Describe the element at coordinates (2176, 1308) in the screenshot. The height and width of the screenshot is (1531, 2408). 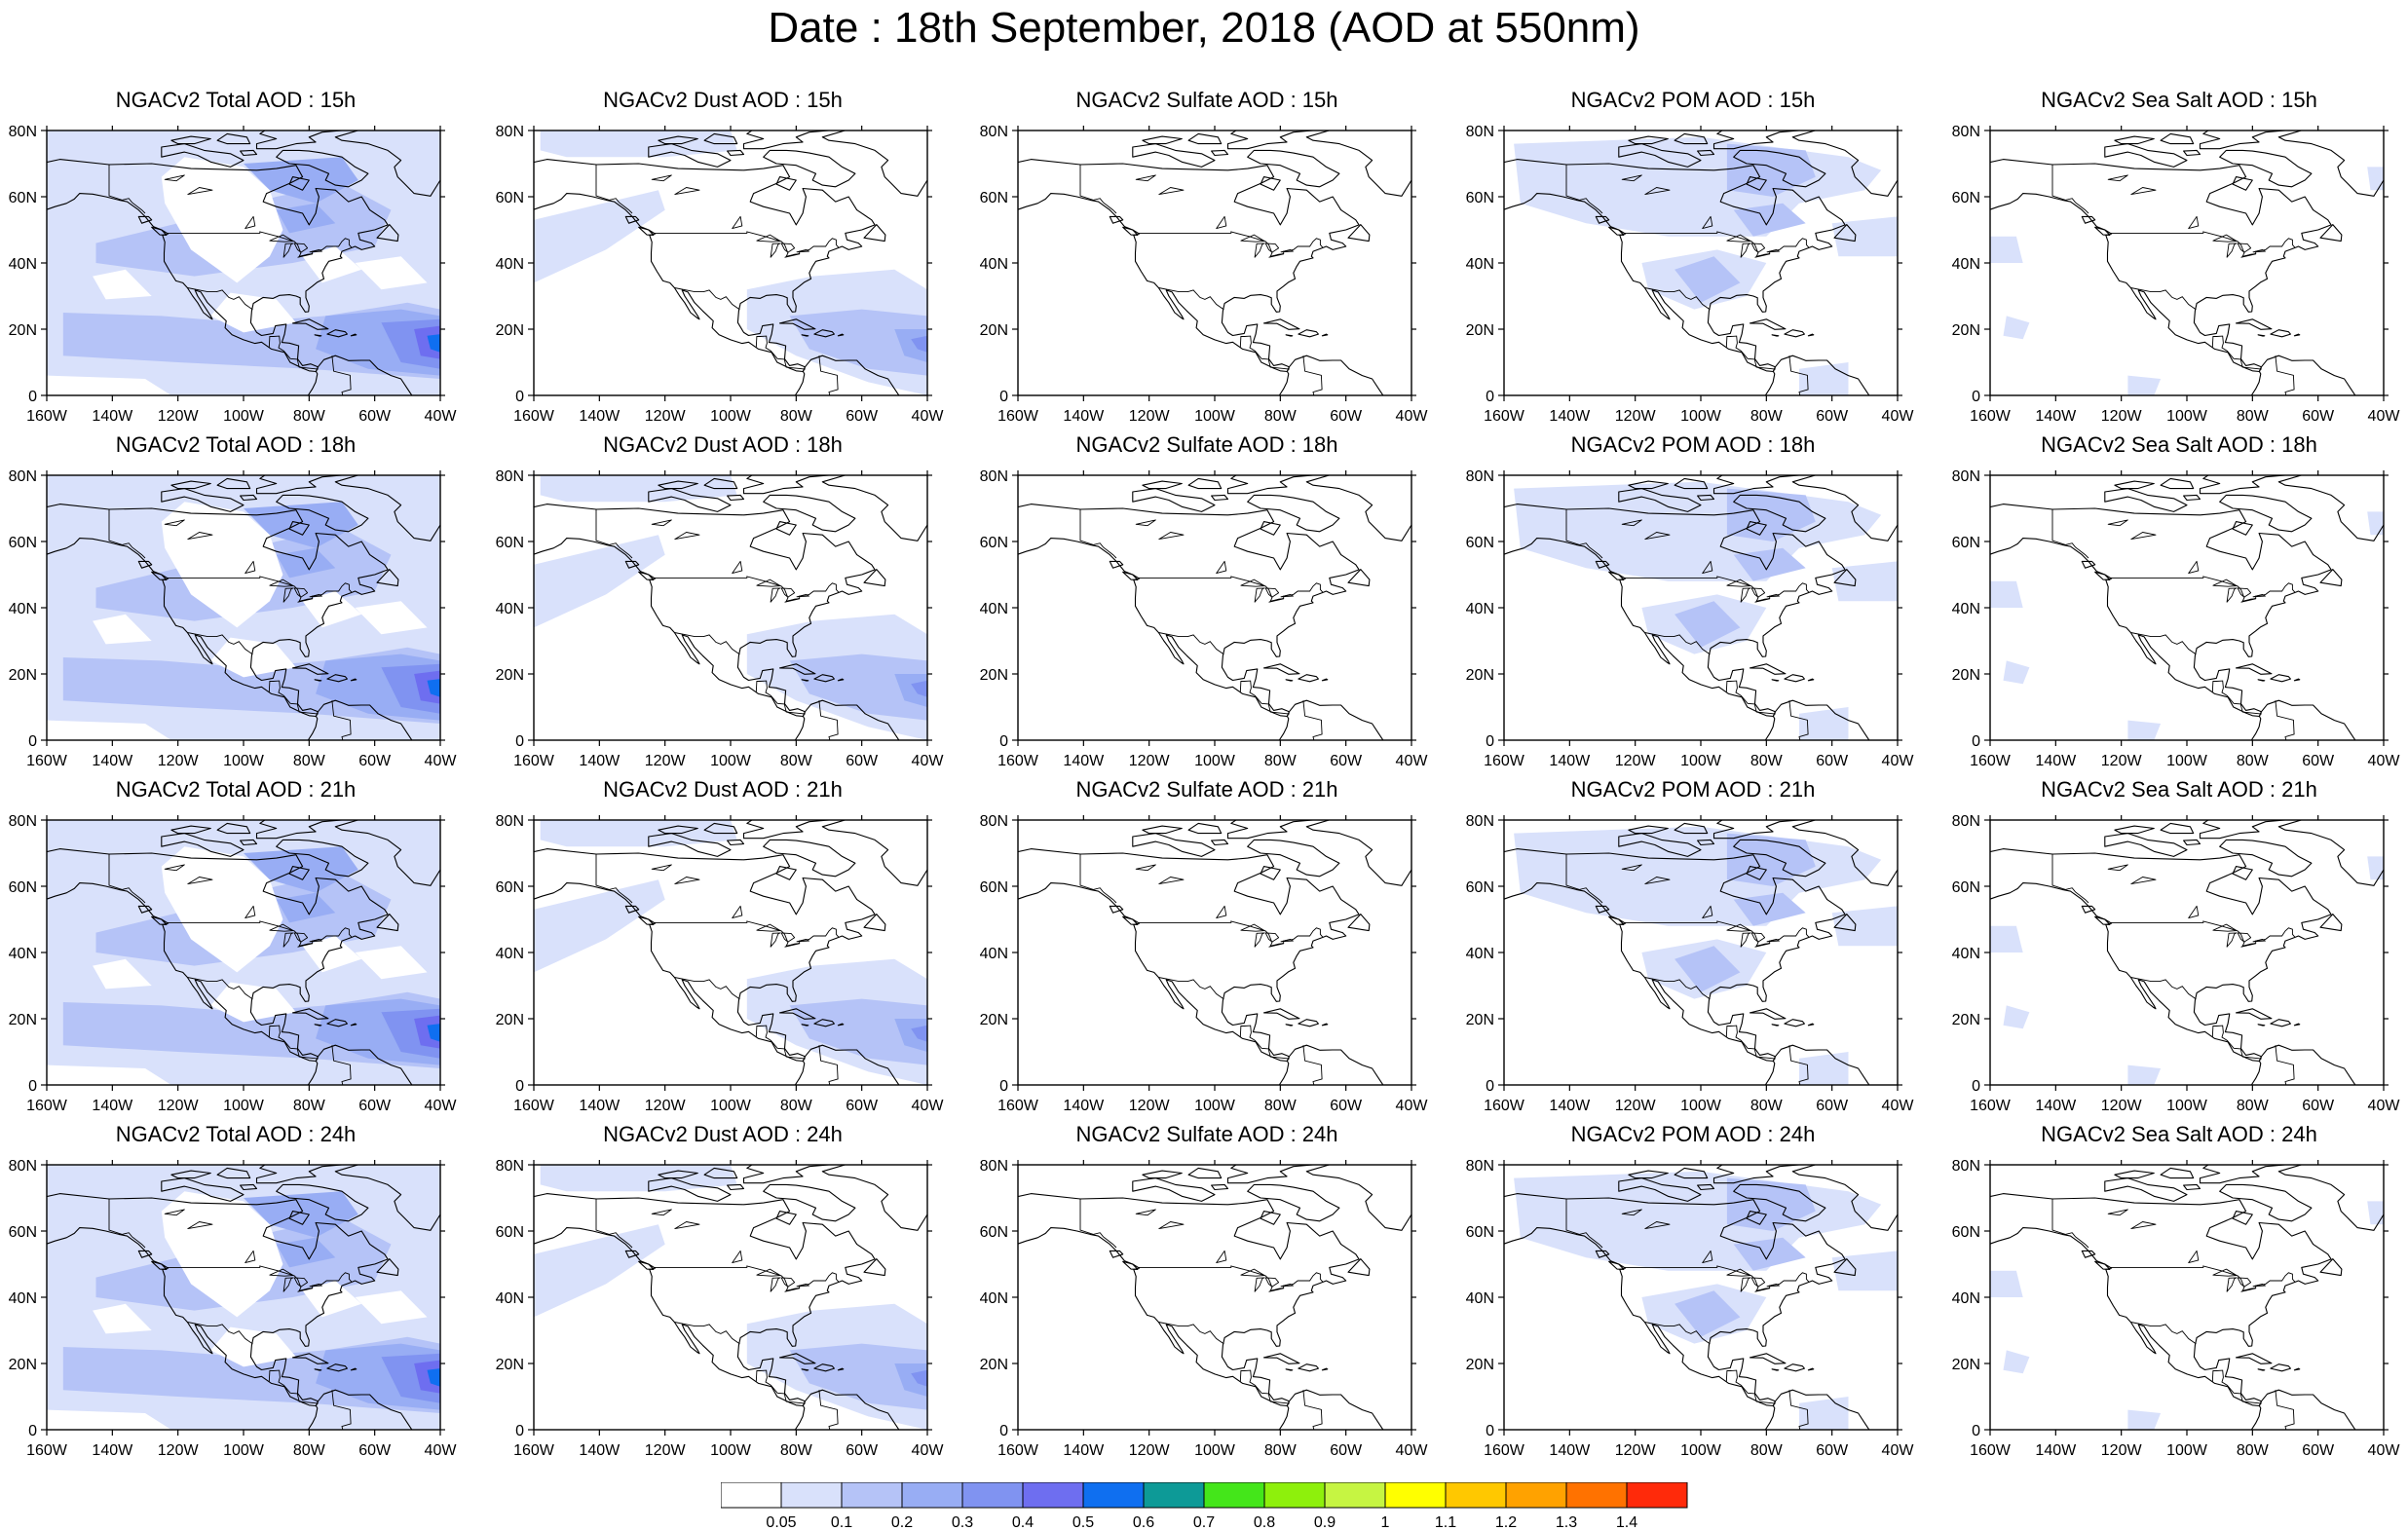
I see `map-plot: 160W 140W 120W 100W 80W 60W 40W 80N 60N 40N 20N 0` at that location.